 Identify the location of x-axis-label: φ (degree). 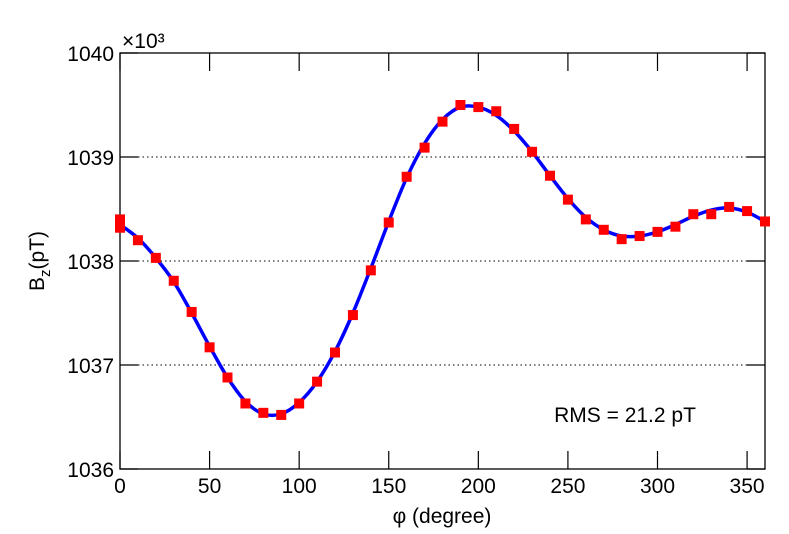
(442, 516).